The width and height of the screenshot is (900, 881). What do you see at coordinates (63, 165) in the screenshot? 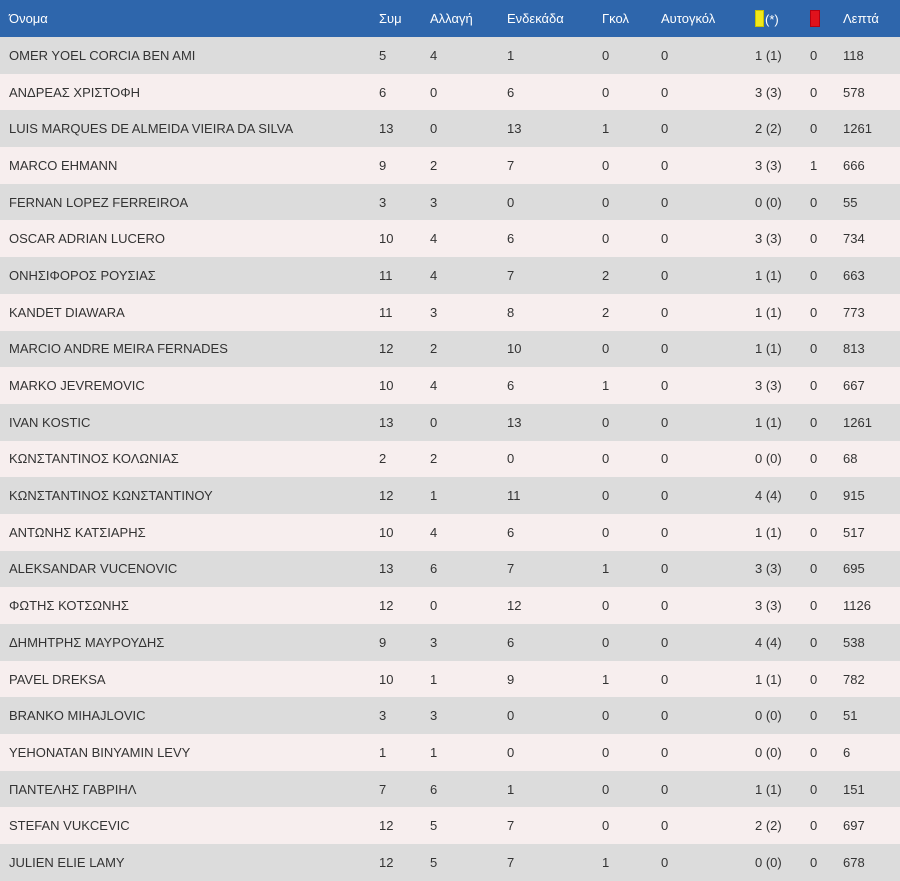
I see `player-name-cell: MARCO EHMANN` at bounding box center [63, 165].